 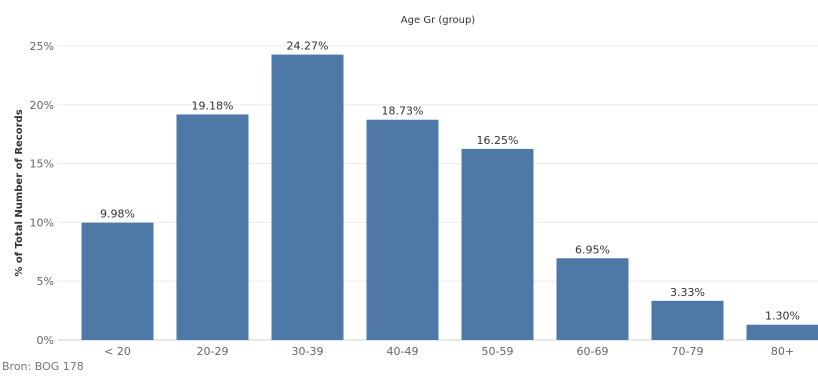 I want to click on x-axis-title: Age Gr (group), so click(x=438, y=20).